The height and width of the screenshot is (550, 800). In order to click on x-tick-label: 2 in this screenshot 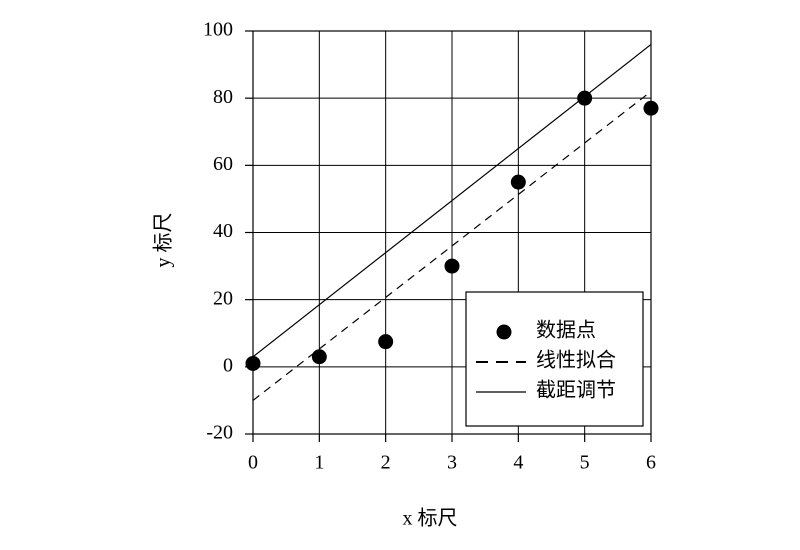, I will do `click(386, 463)`.